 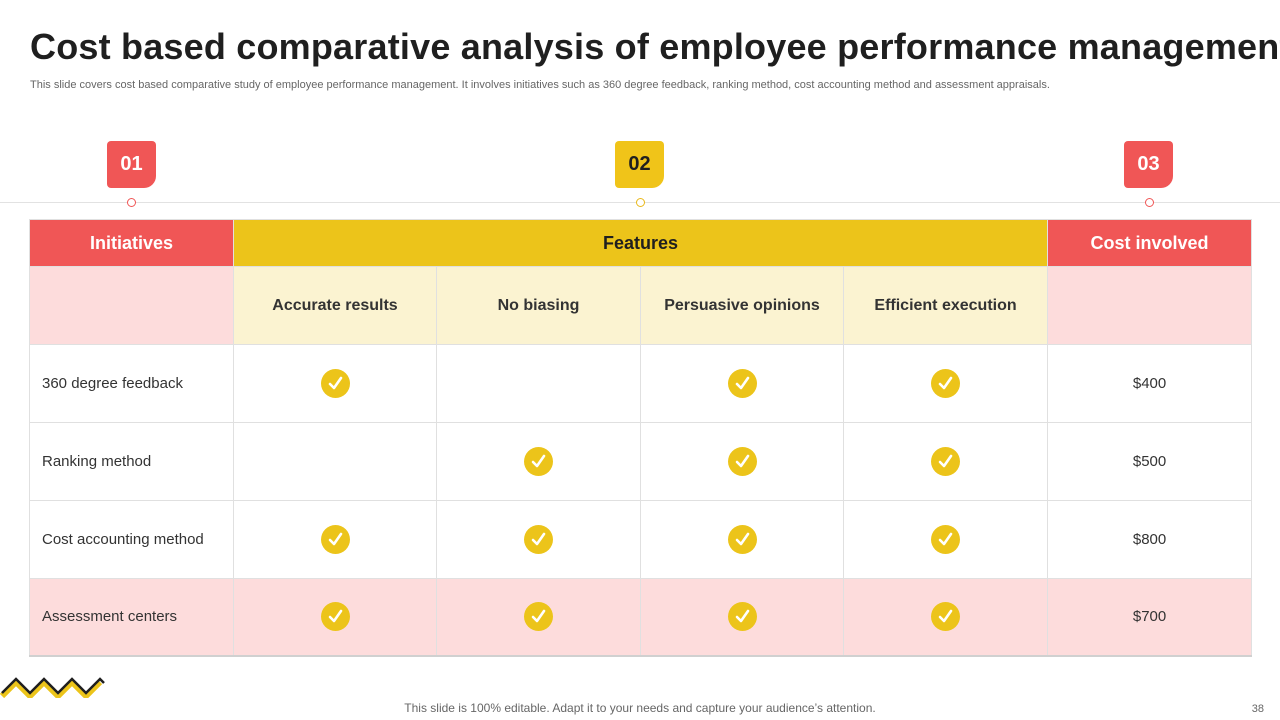 What do you see at coordinates (131, 461) in the screenshot?
I see `initiative-label: Ranking method` at bounding box center [131, 461].